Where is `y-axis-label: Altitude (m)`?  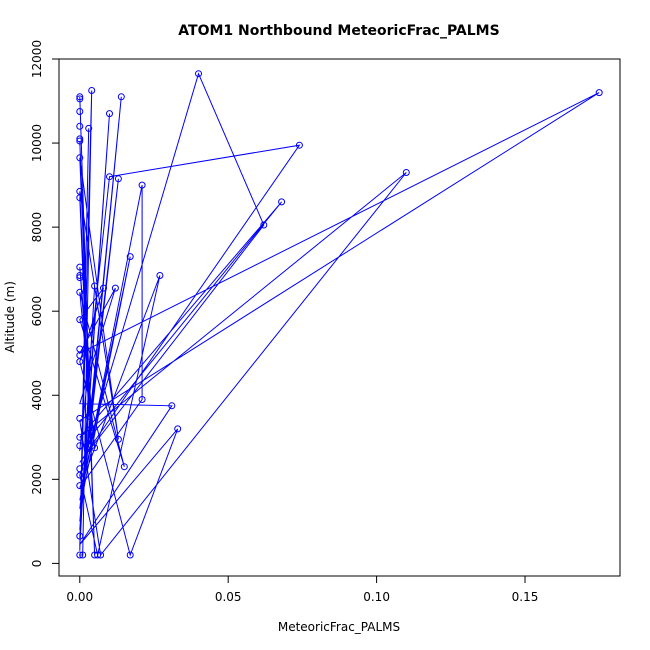
y-axis-label: Altitude (m) is located at coordinates (10, 317).